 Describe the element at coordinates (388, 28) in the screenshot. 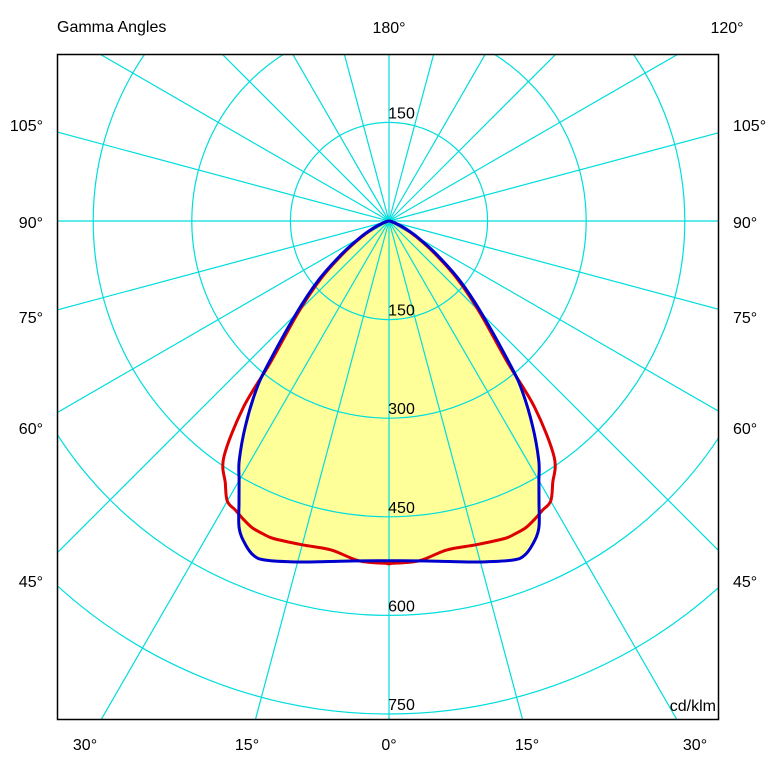

I see `gamma-angle-label: 180°` at that location.